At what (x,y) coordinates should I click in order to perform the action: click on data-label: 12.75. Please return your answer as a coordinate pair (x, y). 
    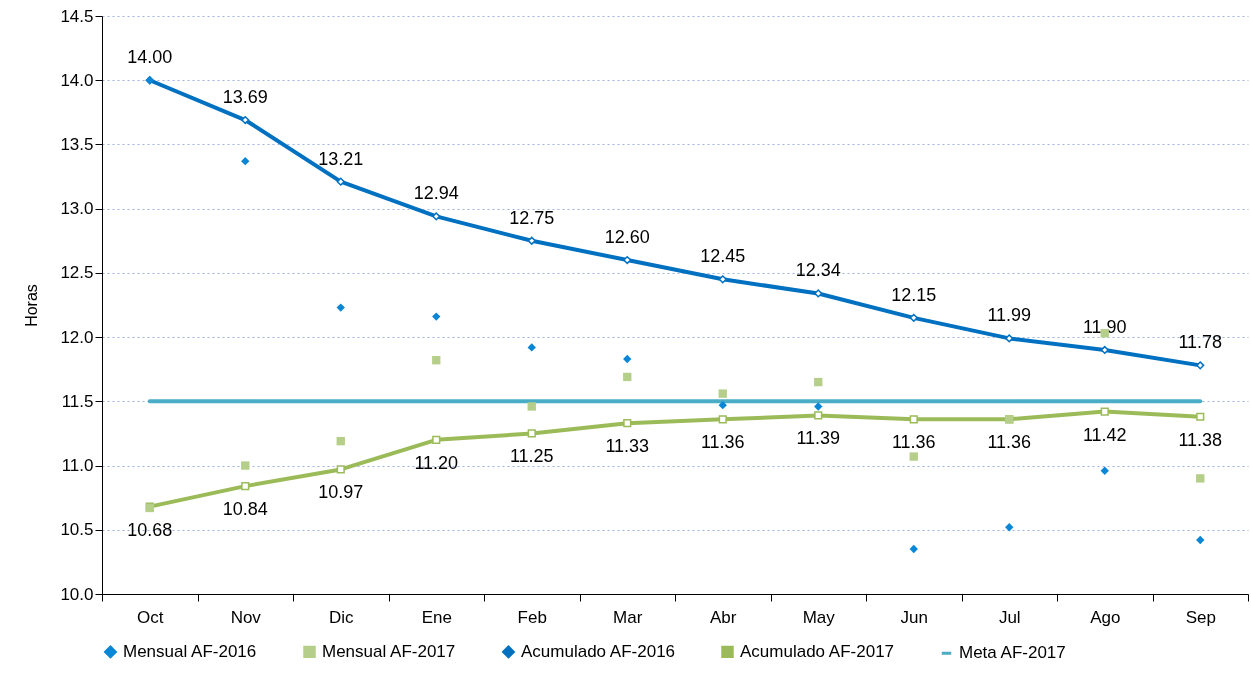
    Looking at the image, I should click on (532, 217).